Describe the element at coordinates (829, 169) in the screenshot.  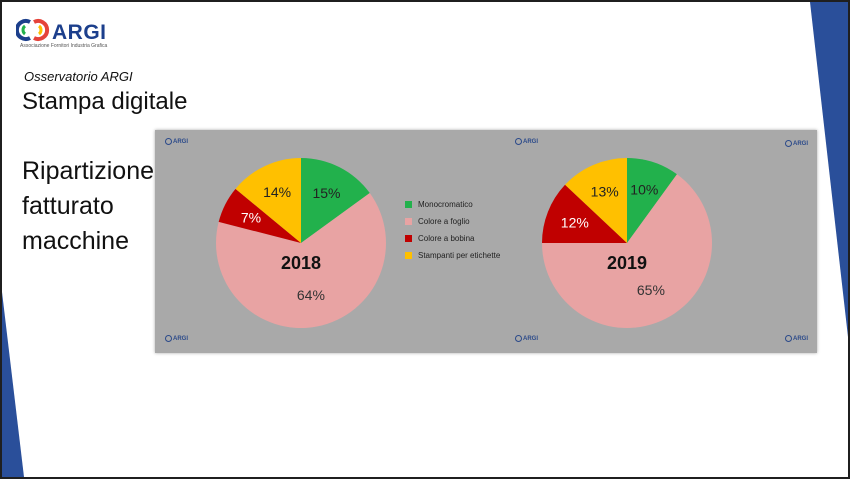
I see `right-deco-band` at that location.